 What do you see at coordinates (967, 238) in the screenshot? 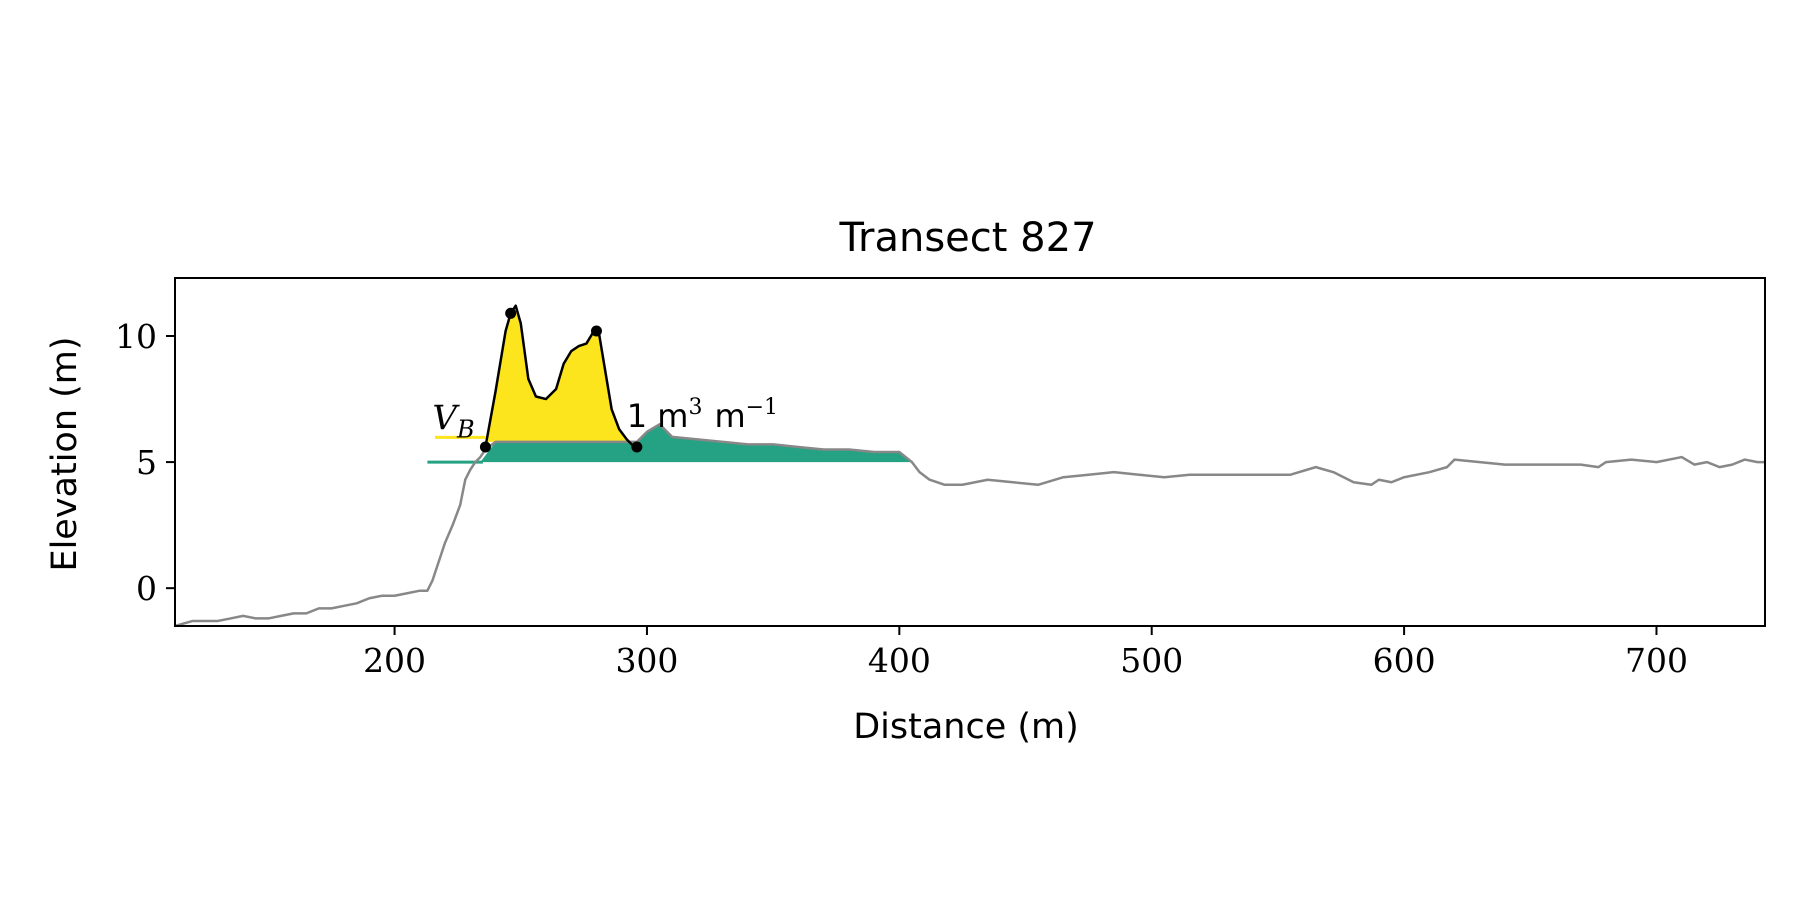
I see `chart-title: Transect 827` at bounding box center [967, 238].